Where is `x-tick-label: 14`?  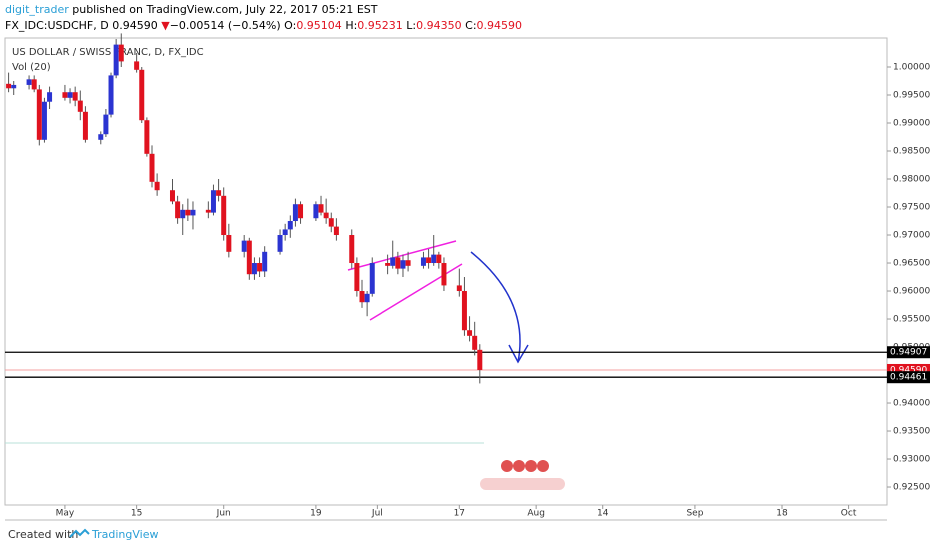 x-tick-label: 14 is located at coordinates (603, 514).